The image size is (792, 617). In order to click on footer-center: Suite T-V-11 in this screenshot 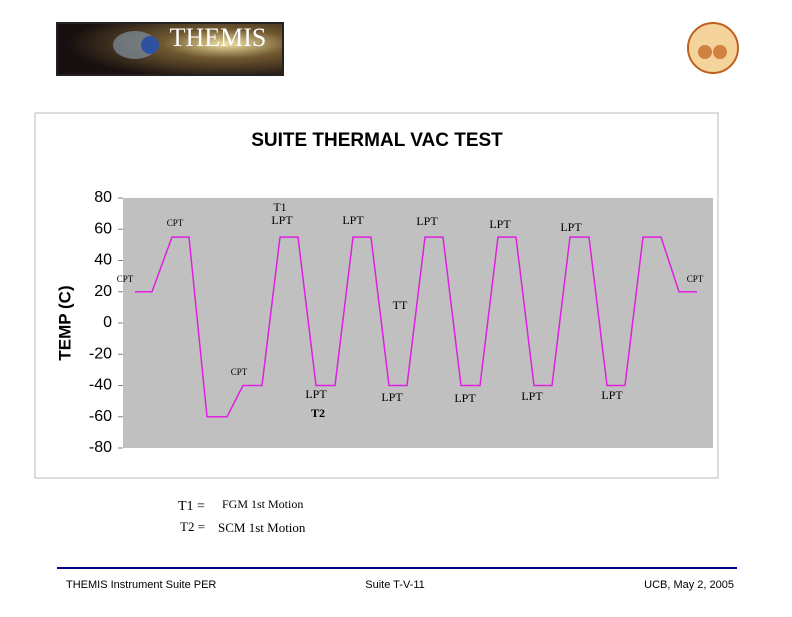, I will do `click(395, 585)`.